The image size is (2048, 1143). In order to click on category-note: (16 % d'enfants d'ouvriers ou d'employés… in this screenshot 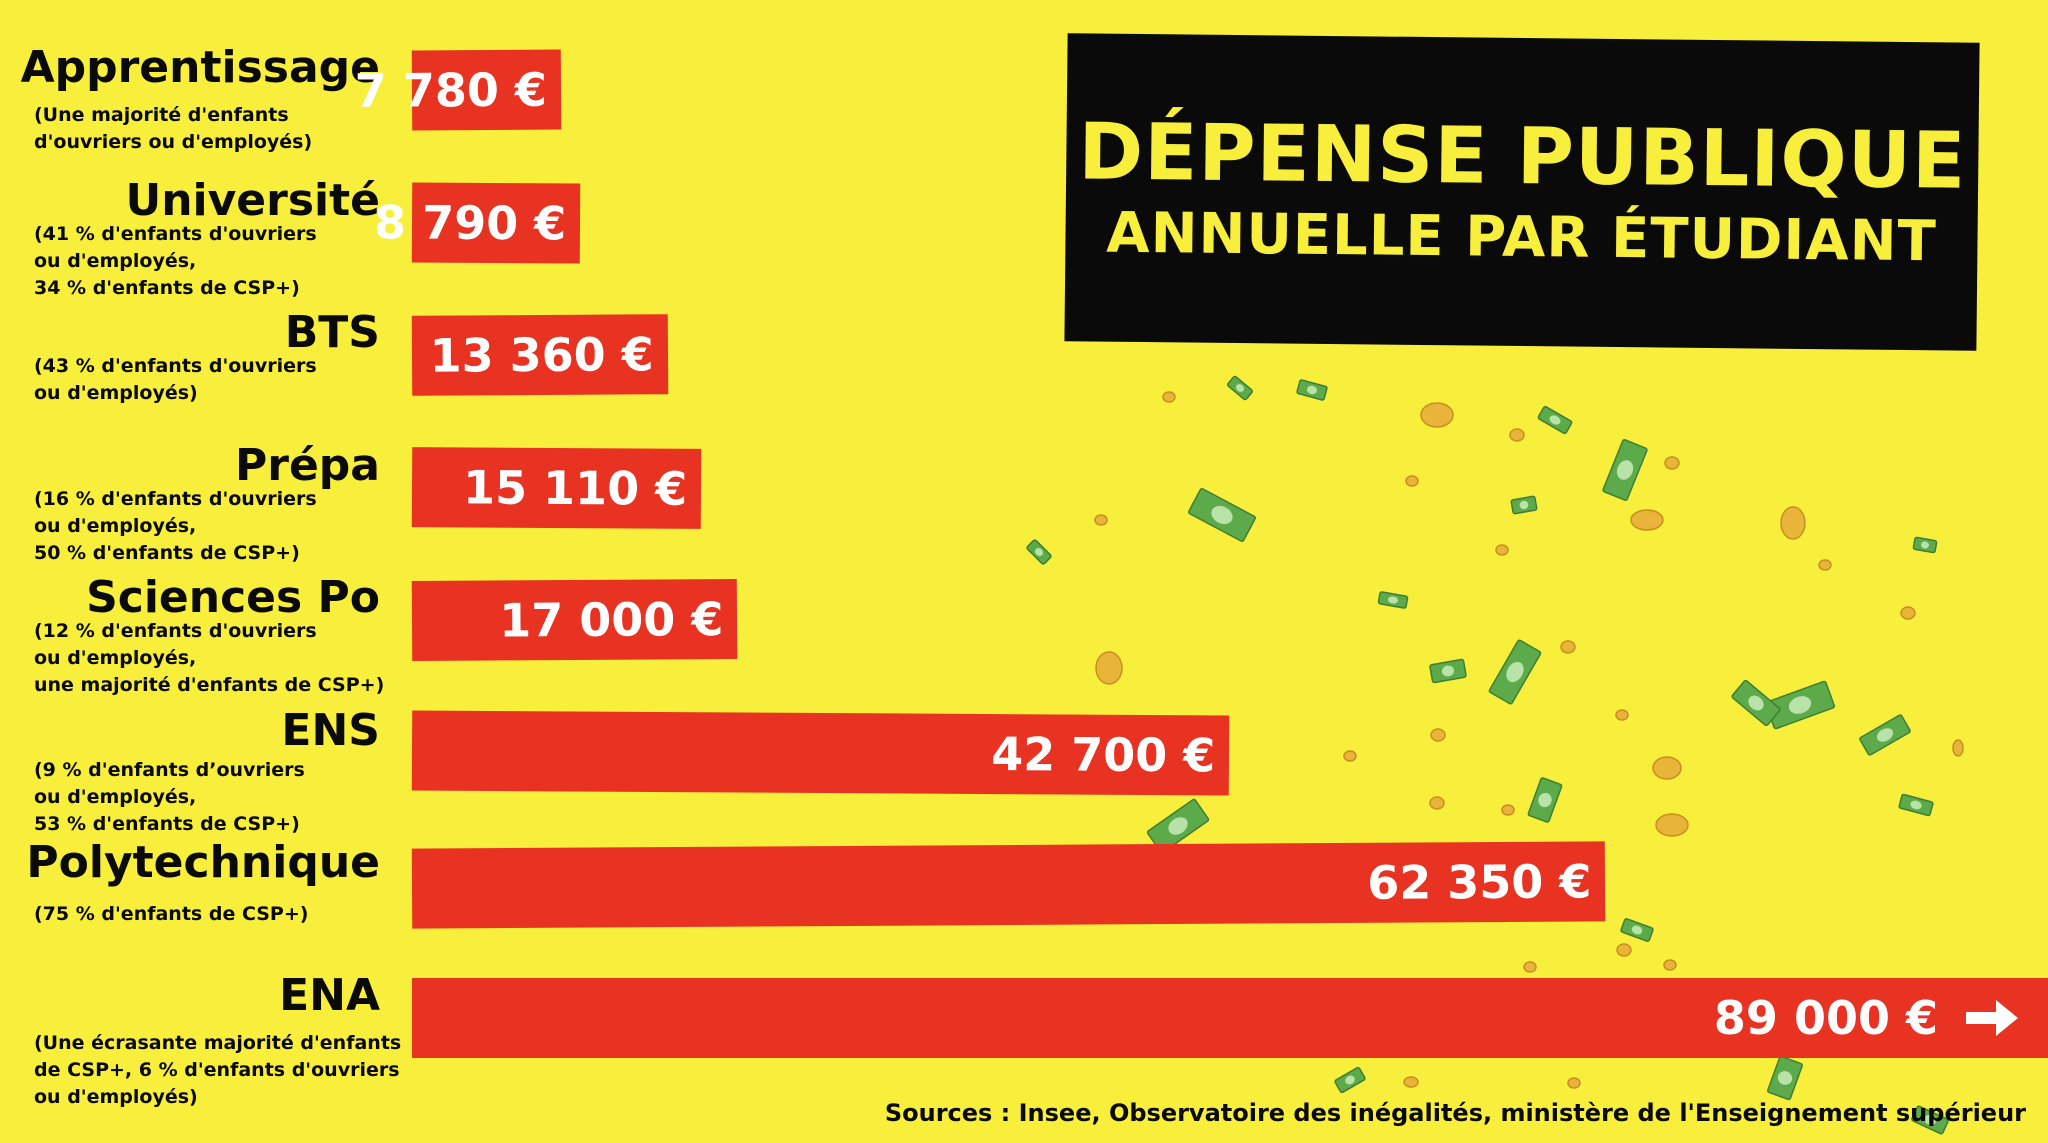, I will do `click(175, 525)`.